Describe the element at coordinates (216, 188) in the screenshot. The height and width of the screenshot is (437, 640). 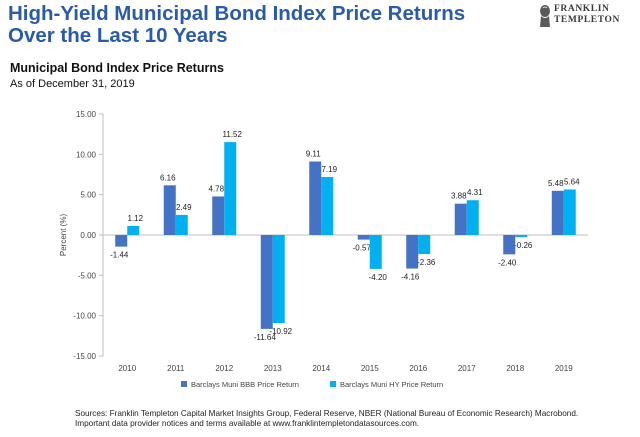
I see `data-label: 4.78` at that location.